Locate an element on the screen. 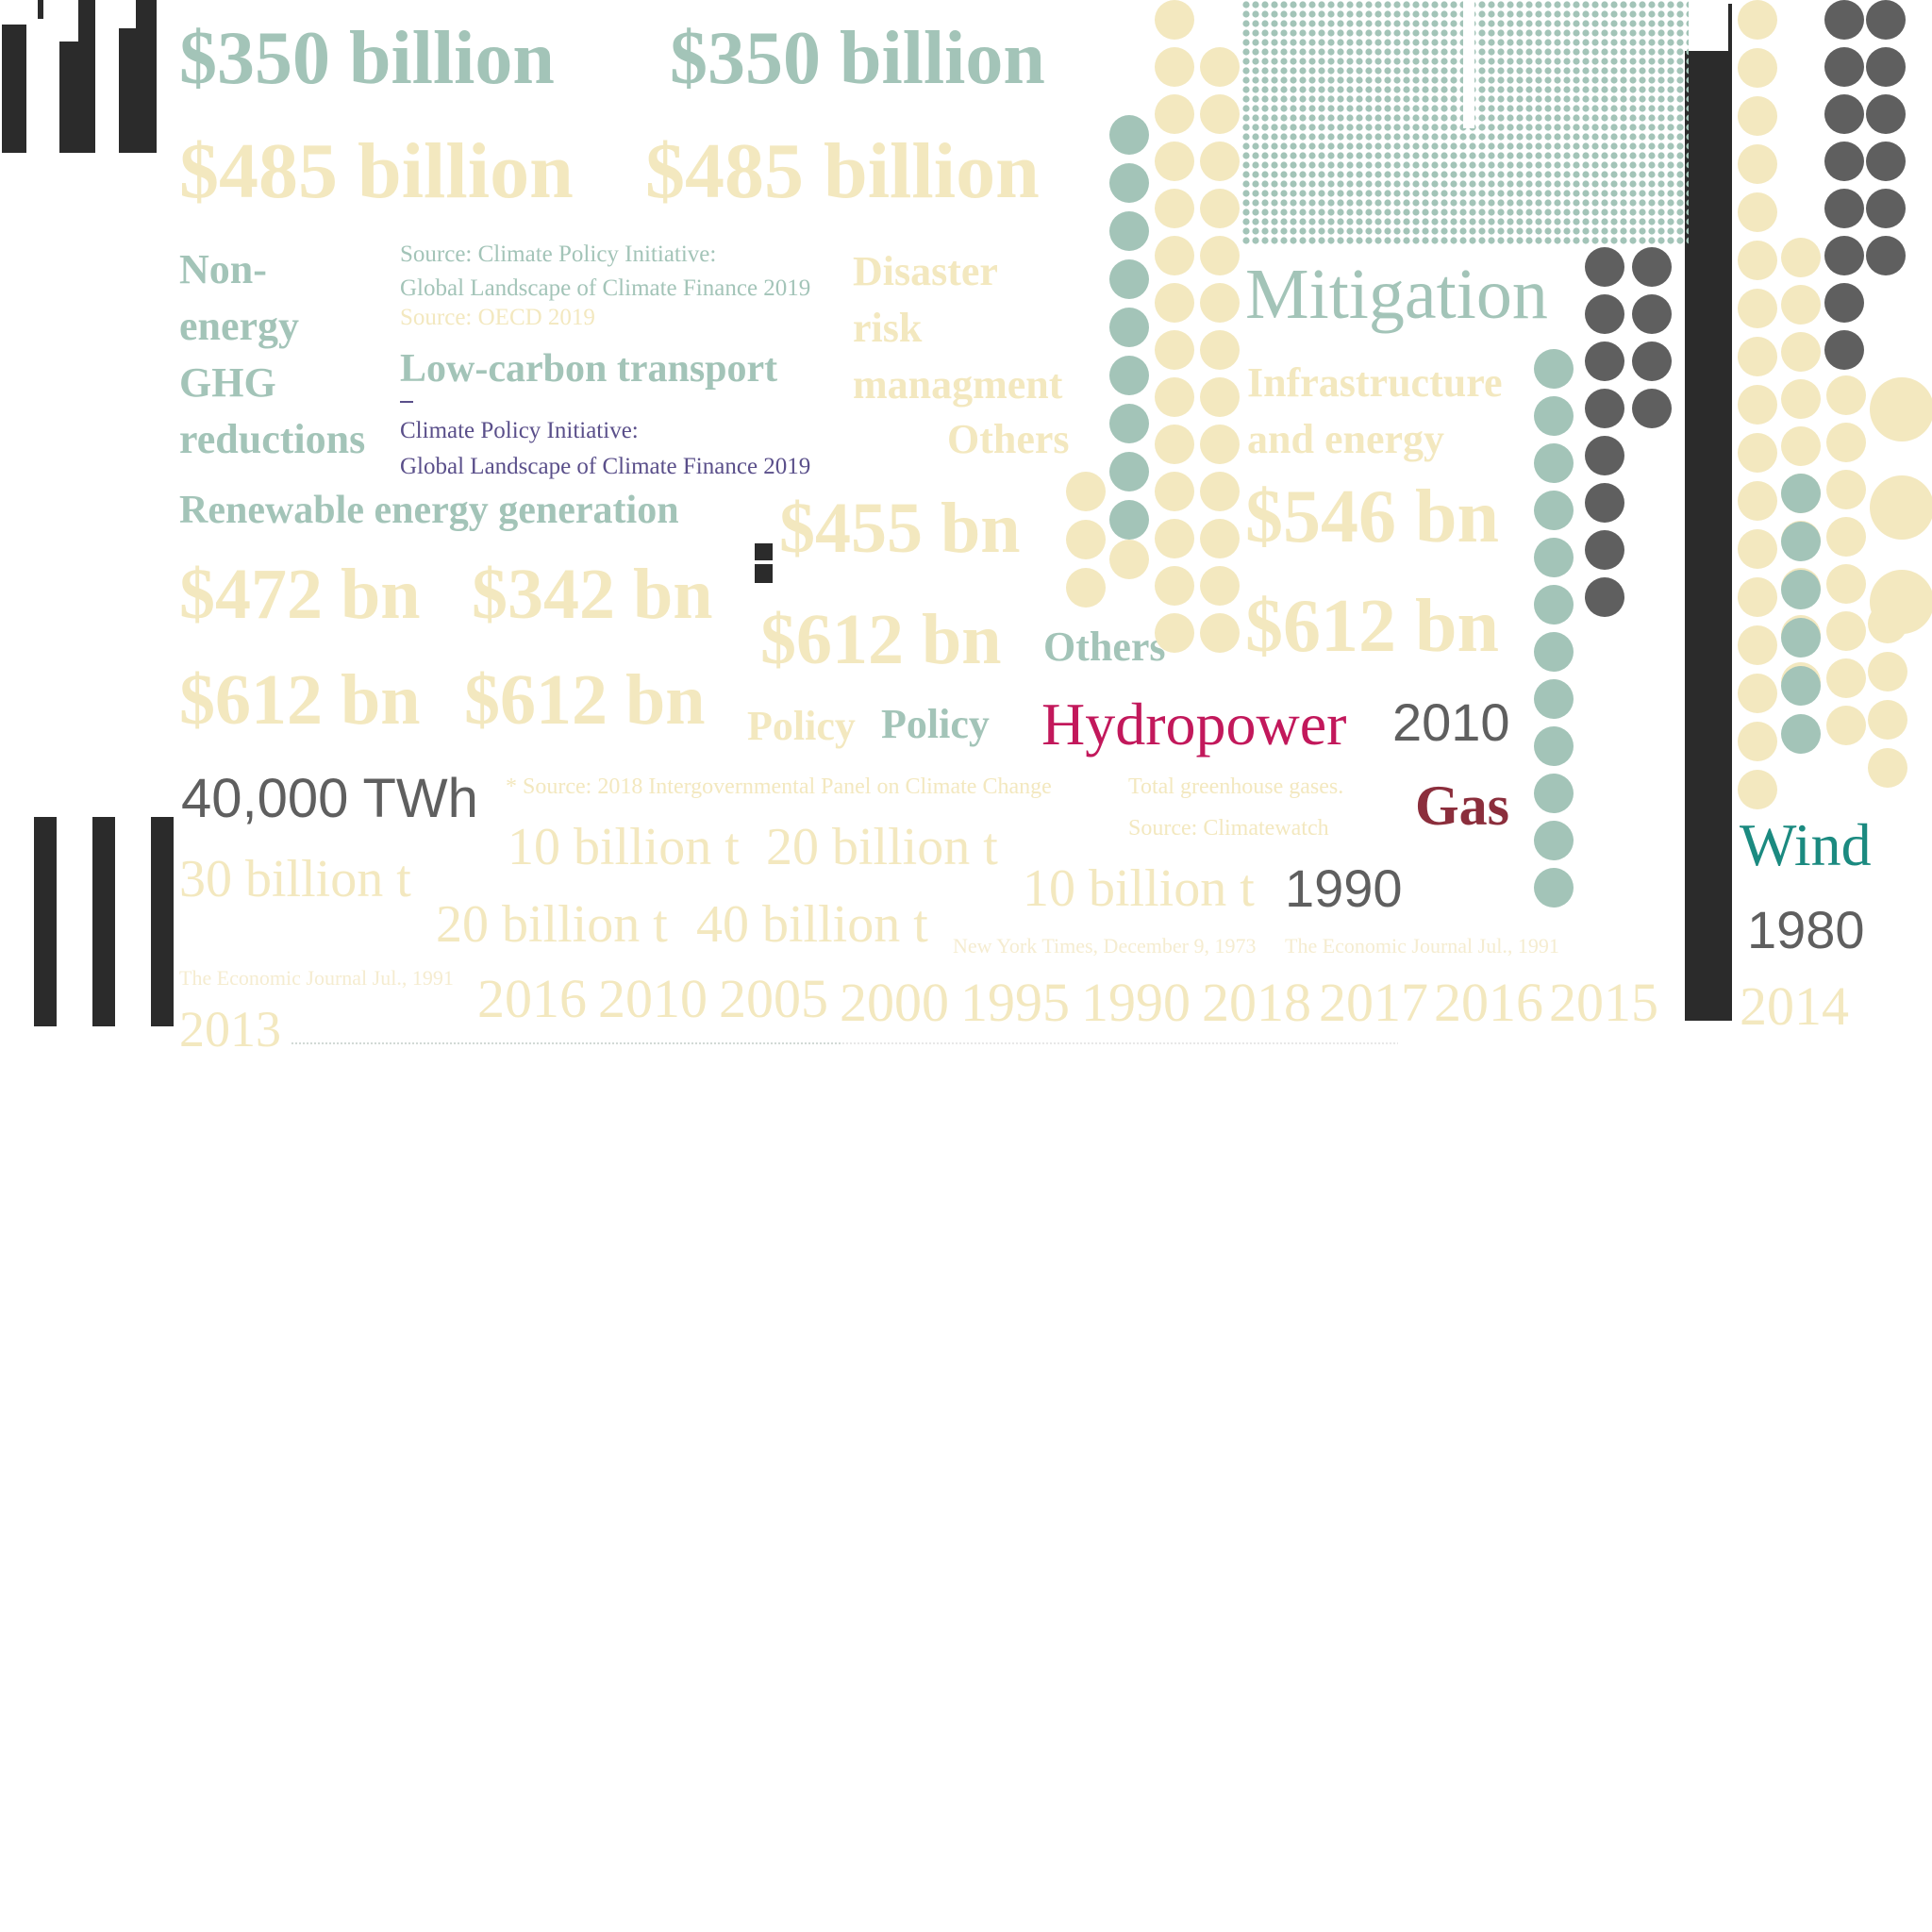 The height and width of the screenshot is (1932, 1932). label-policy-sage: Policy is located at coordinates (936, 724).